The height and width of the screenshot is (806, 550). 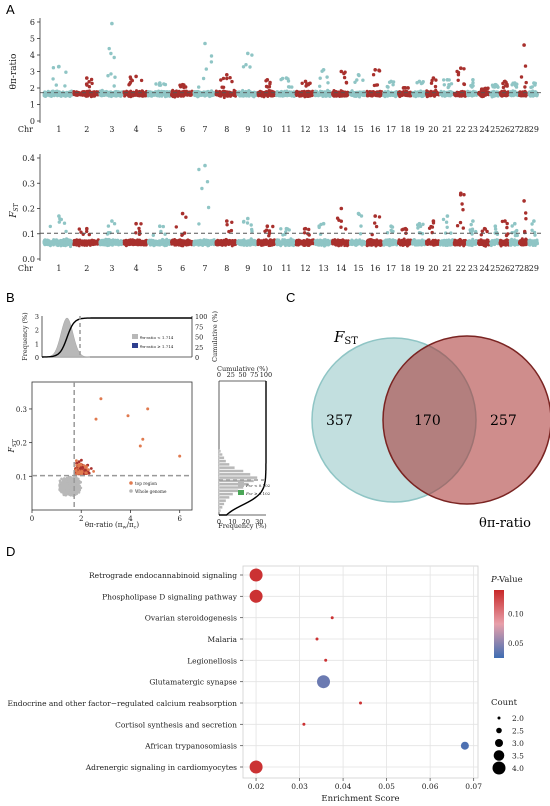 I want to click on chromosome-label: 23, so click(x=473, y=129).